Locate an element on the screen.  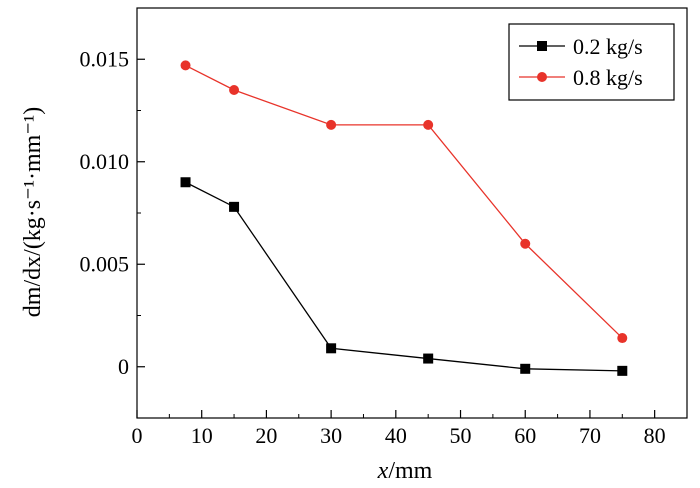
y-tick-label: 0.010 is located at coordinates (105, 161).